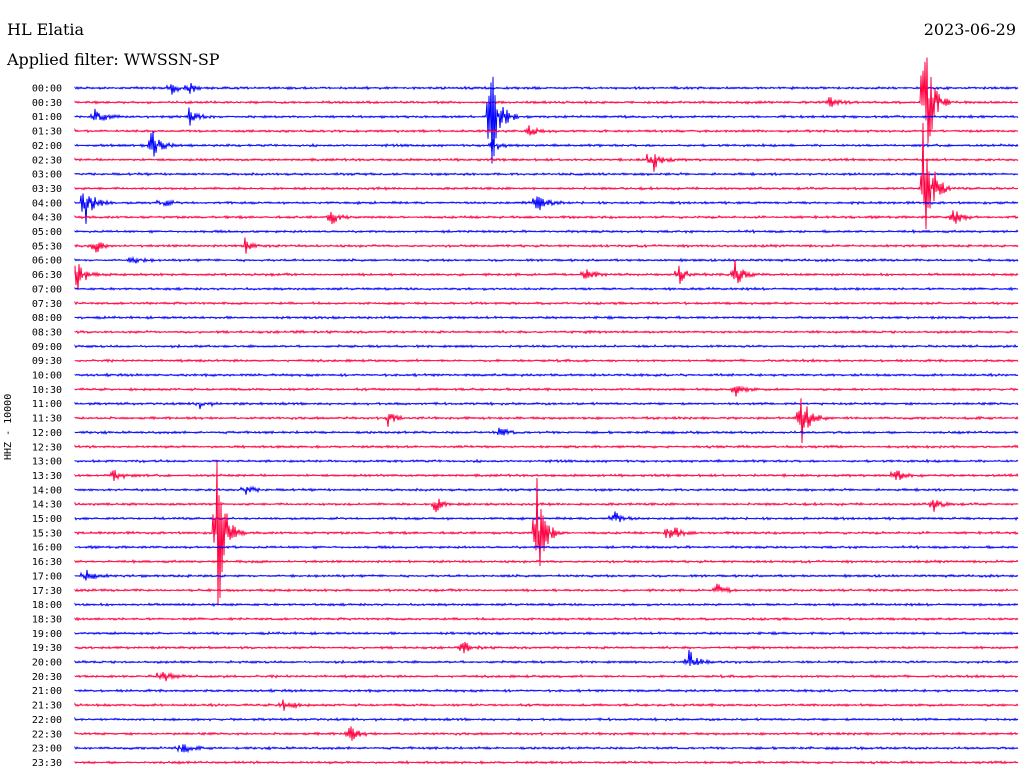 This screenshot has width=1024, height=780. What do you see at coordinates (47, 246) in the screenshot?
I see `row-time-label: 05:30` at bounding box center [47, 246].